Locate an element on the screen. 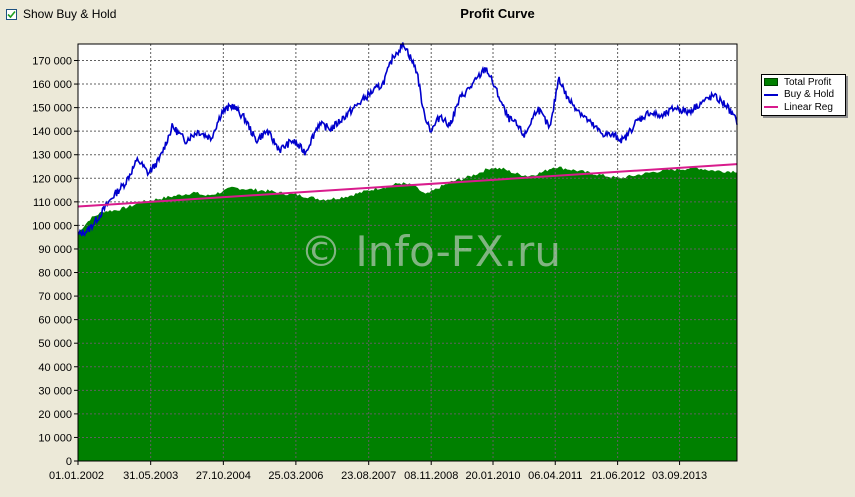 The height and width of the screenshot is (497, 855). x-tick-label: 27.10.2004 is located at coordinates (223, 476).